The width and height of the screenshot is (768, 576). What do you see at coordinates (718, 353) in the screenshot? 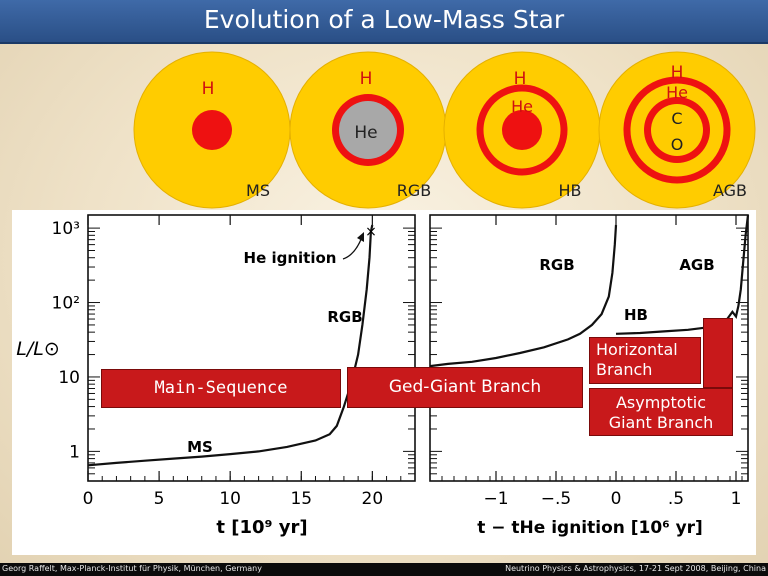
I see `callout-asymptotic-giant-box` at bounding box center [718, 353].